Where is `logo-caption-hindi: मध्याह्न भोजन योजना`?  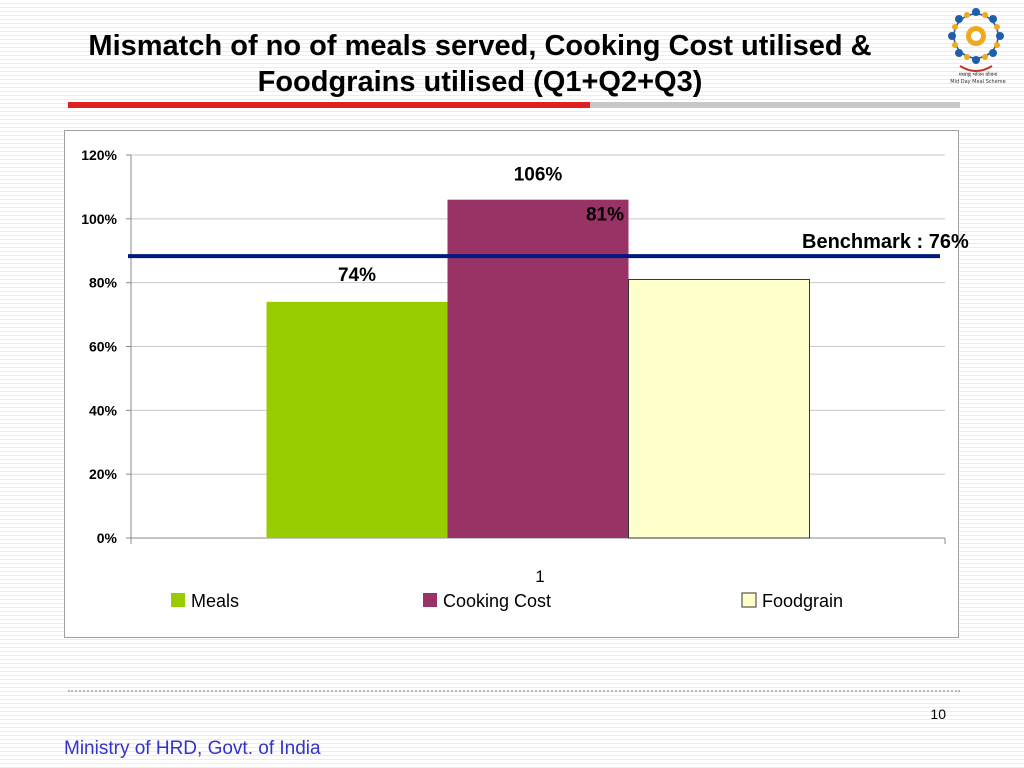
logo-caption-hindi: मध्याह्न भोजन योजना is located at coordinates (978, 75).